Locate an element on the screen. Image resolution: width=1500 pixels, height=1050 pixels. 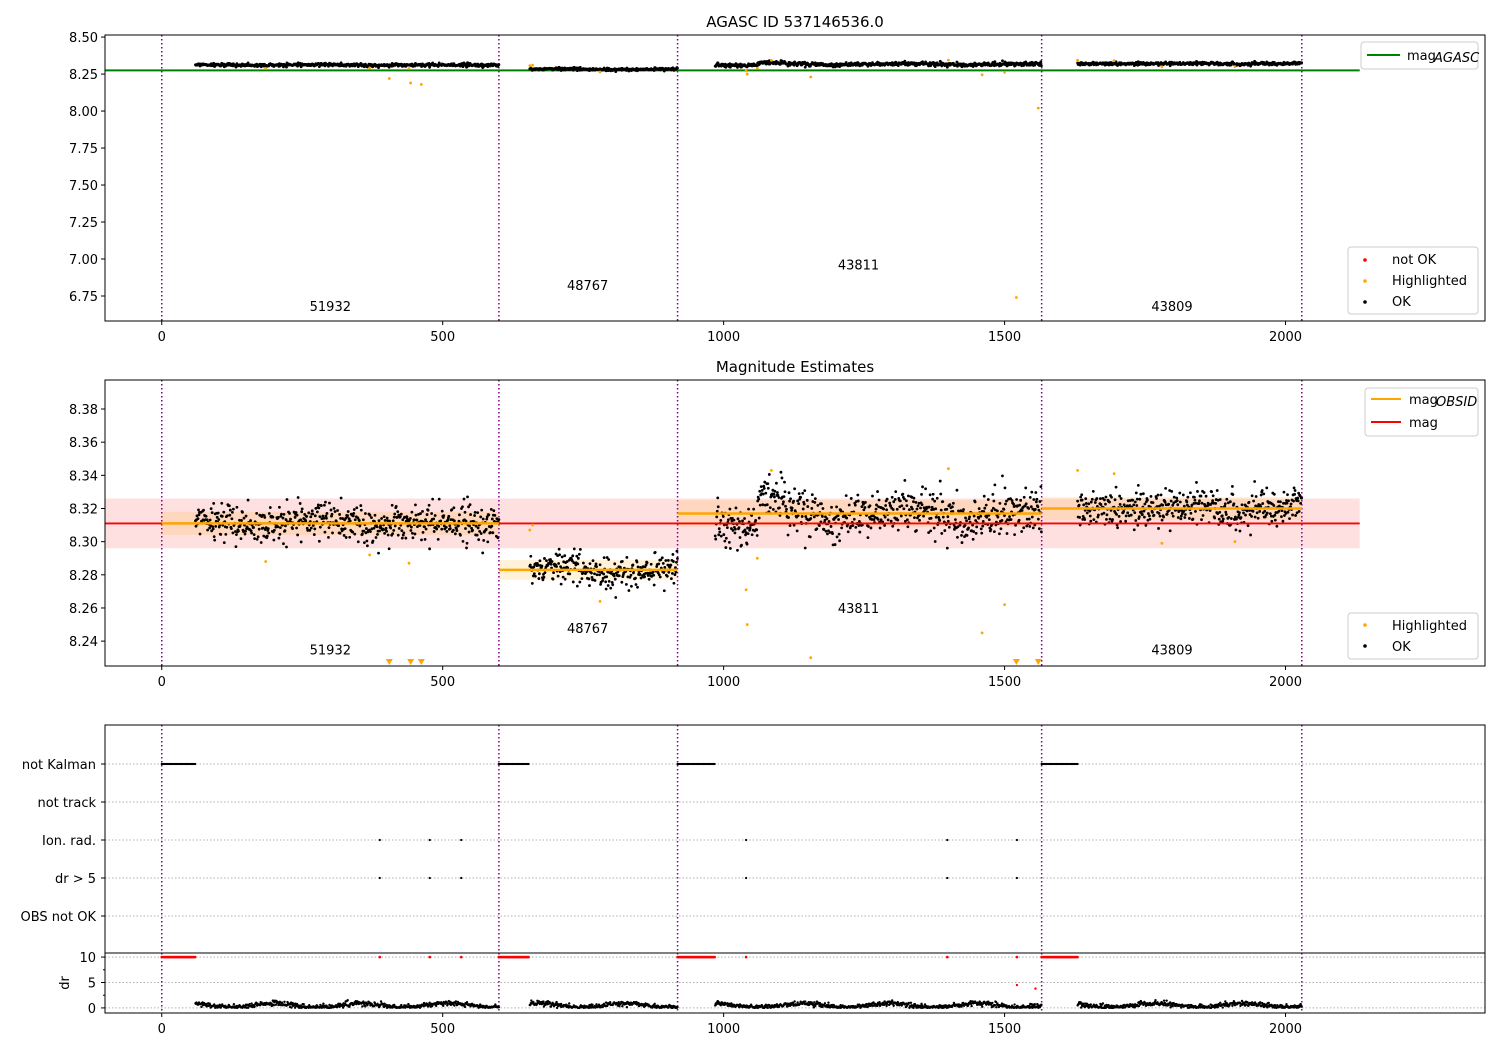
not-ok-point is located at coordinates (380, 957).